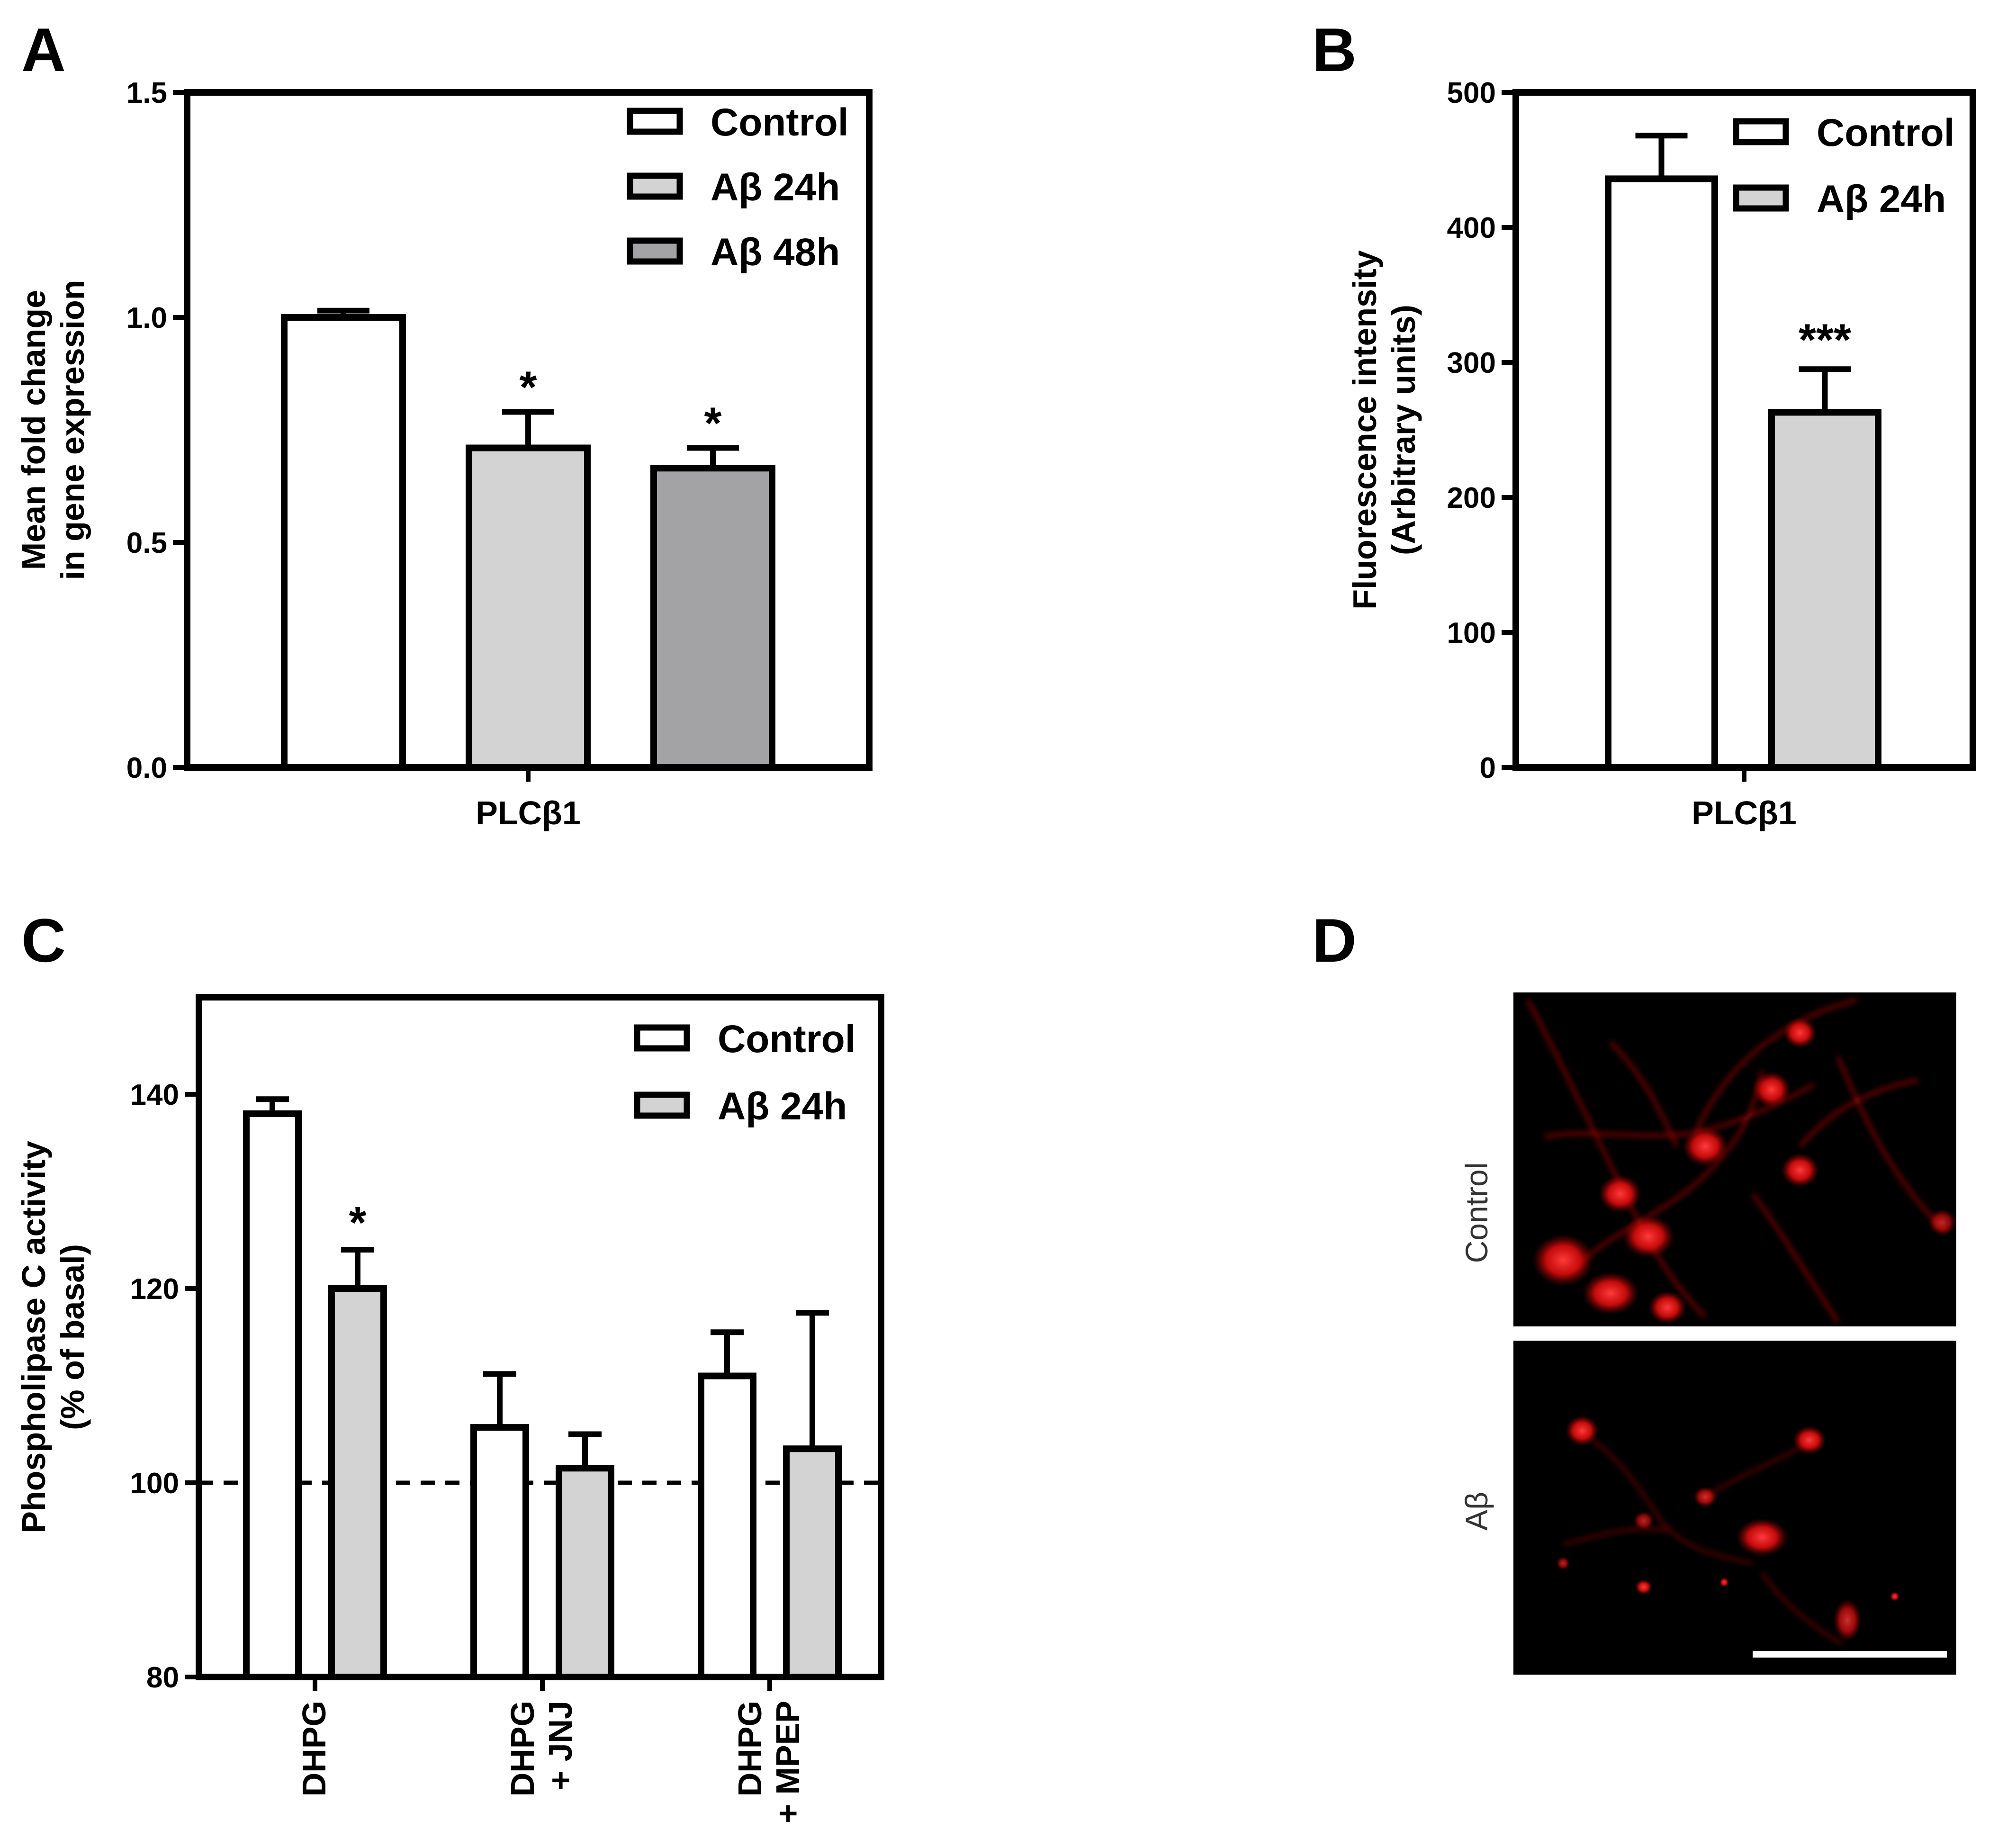  Describe the element at coordinates (1707, 1333) in the screenshot. I see `micrograph-panel-d: Control Aβ` at that location.